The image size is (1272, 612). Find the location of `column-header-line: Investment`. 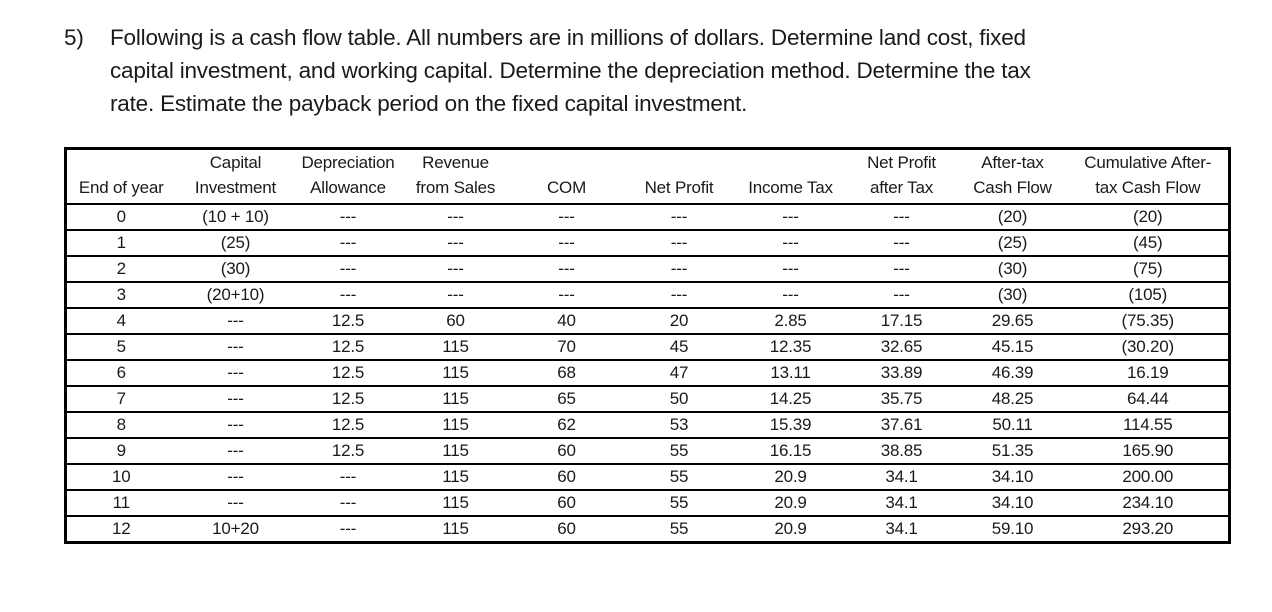

column-header-line: Investment is located at coordinates (235, 187).